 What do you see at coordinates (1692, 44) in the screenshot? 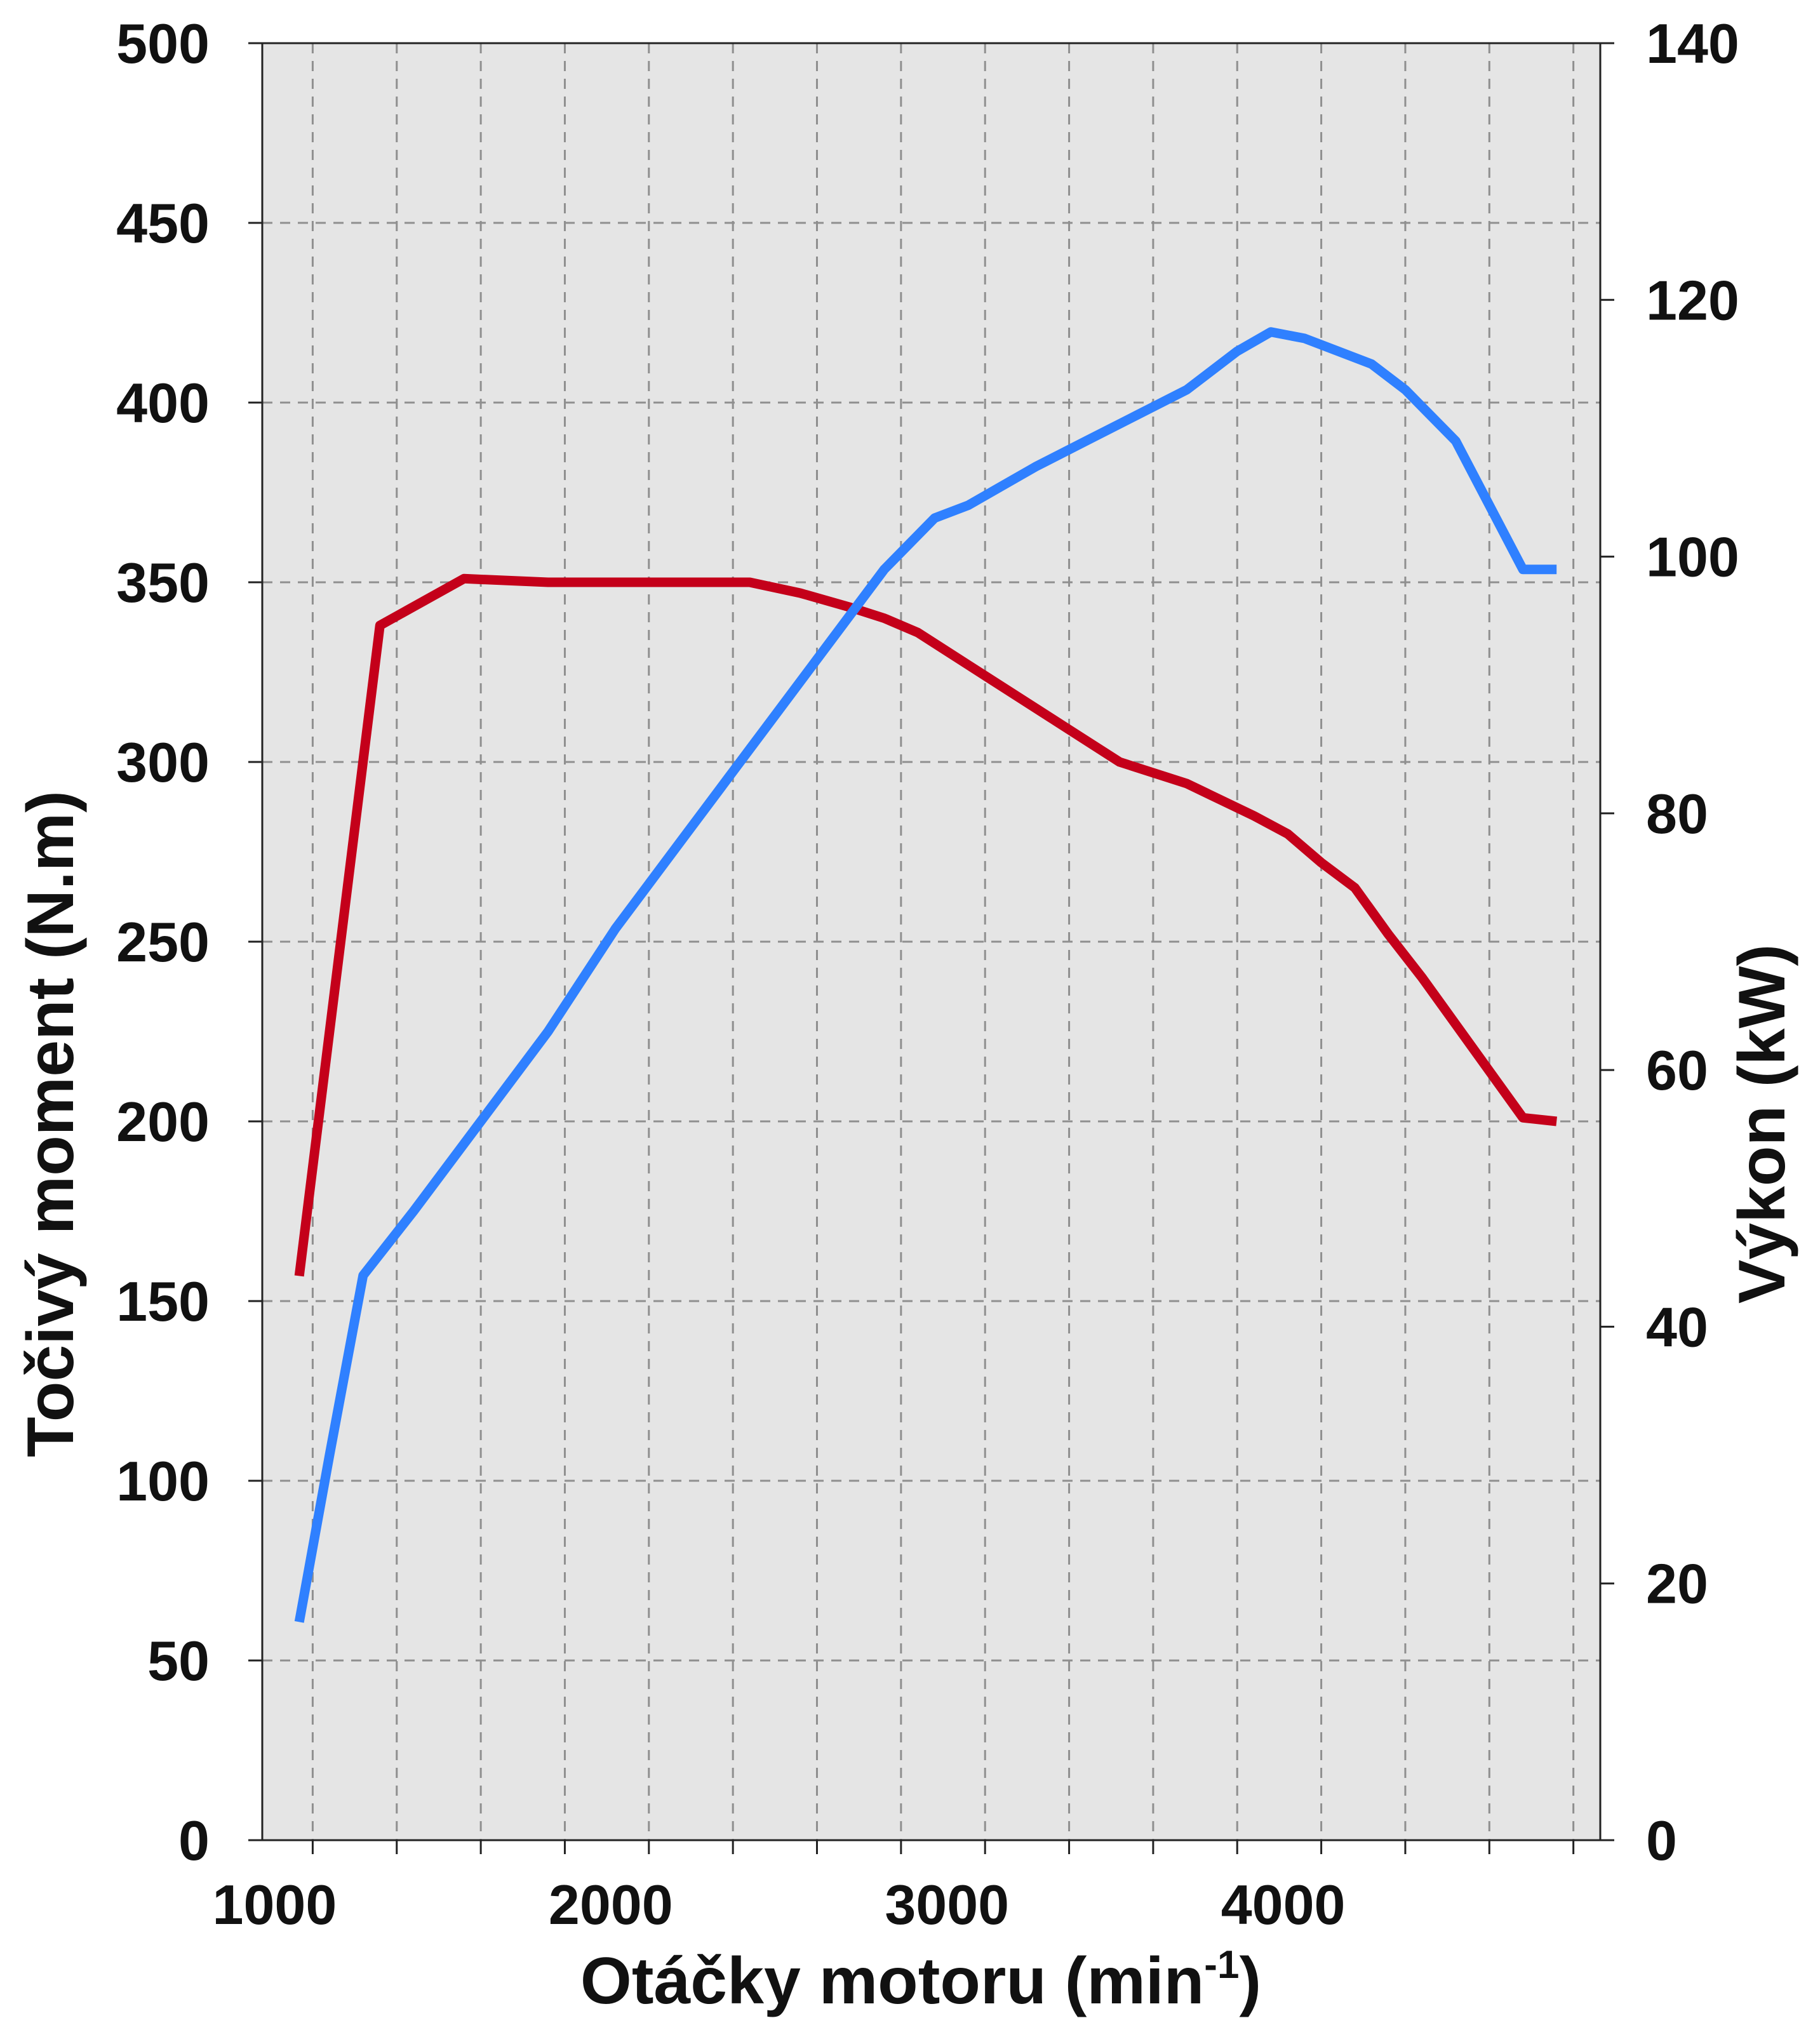
I see `y2-tick-label: 140` at bounding box center [1692, 44].